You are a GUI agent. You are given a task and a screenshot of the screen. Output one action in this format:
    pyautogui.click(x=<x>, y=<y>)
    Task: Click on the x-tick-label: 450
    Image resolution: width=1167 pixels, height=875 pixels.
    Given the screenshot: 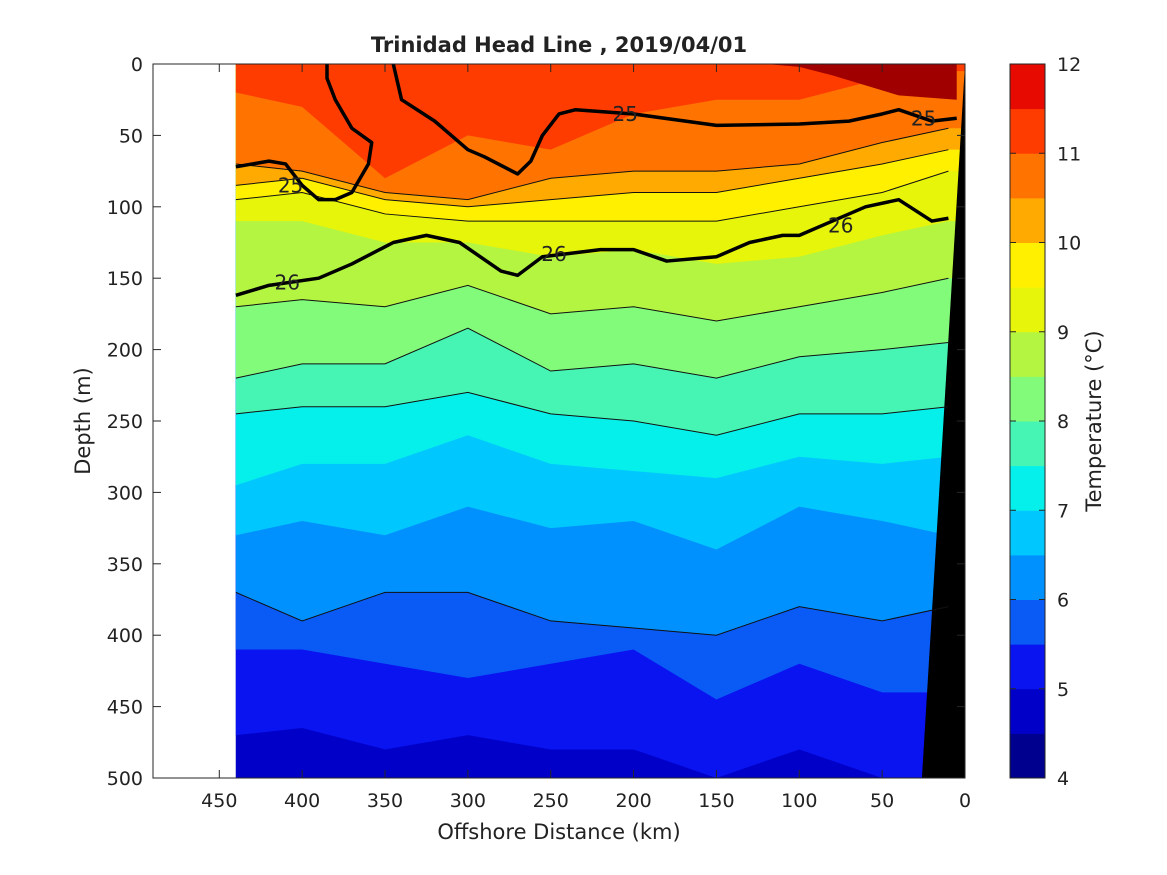 What is the action you would take?
    pyautogui.click(x=219, y=801)
    